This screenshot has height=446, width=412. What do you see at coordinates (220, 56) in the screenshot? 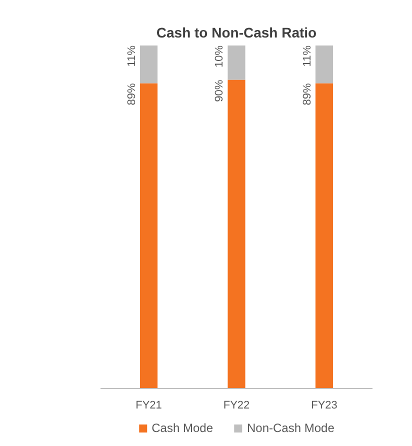
I see `data-label: 10%` at bounding box center [220, 56].